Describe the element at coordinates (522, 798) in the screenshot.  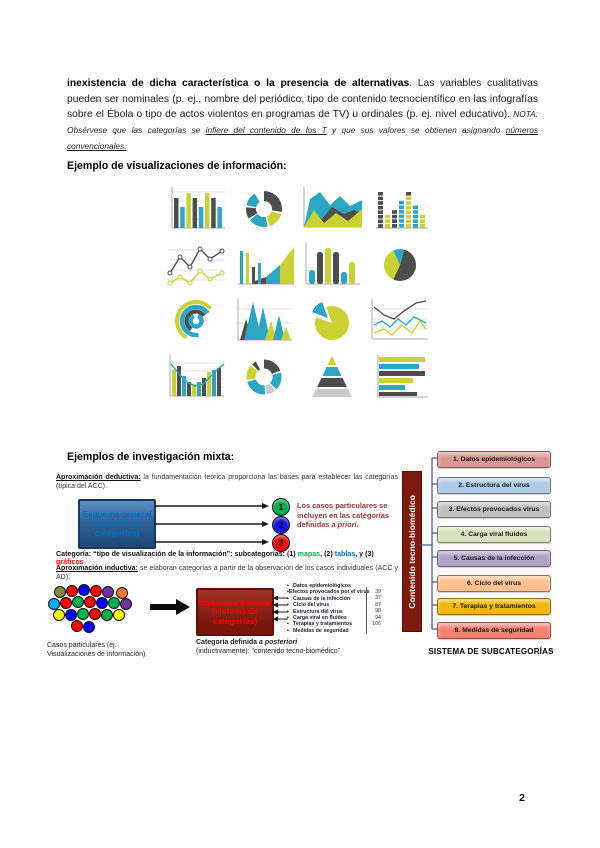
I see `page-number: 2` at that location.